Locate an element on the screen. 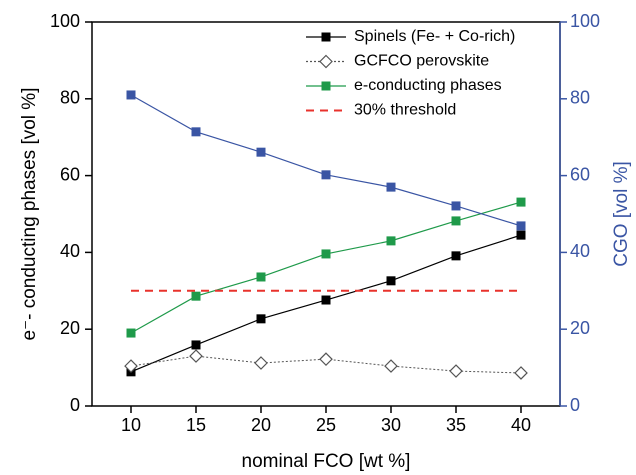  legend-entry: GCFCO perovskite is located at coordinates (397, 61).